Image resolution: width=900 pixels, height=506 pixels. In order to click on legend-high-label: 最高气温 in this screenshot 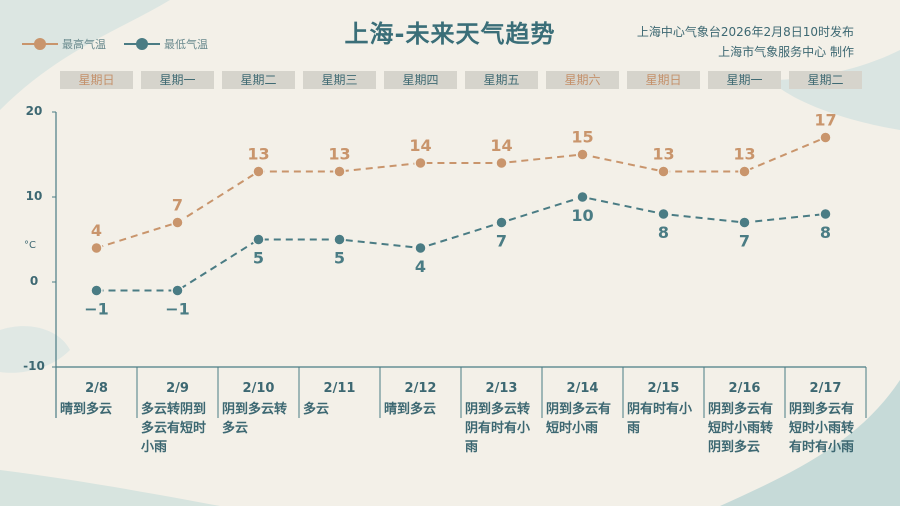, I will do `click(84, 44)`.